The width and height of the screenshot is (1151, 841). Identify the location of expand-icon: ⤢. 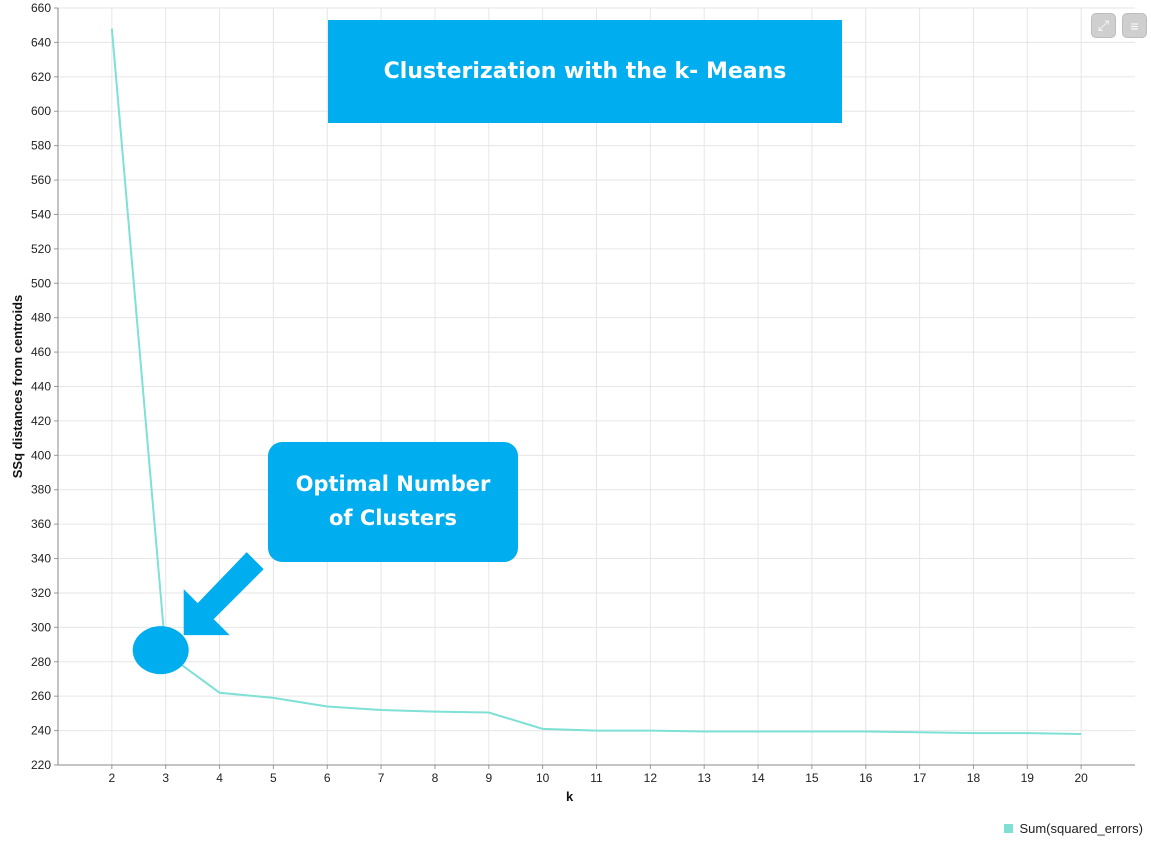
(1103, 25).